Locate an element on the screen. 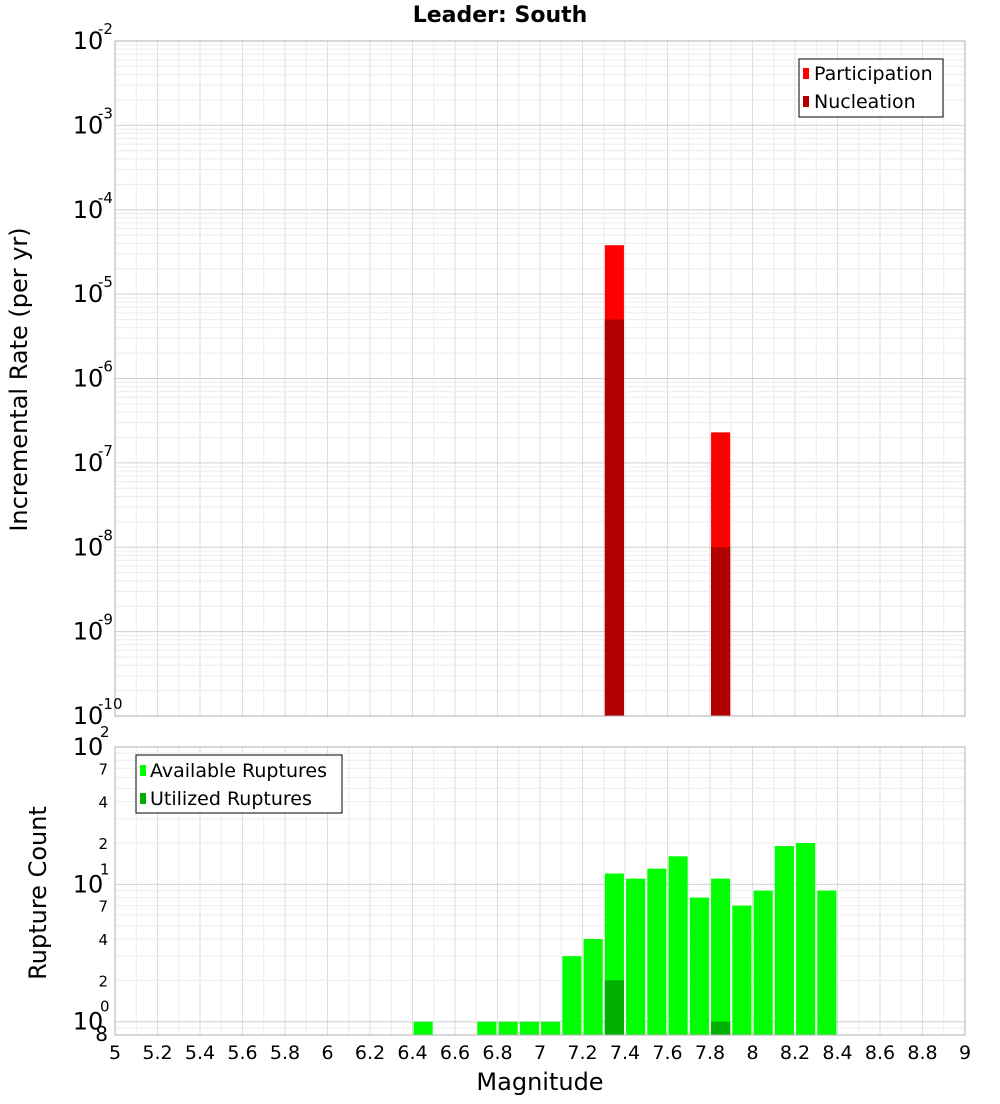 The height and width of the screenshot is (1104, 1000). y-minor-tick-label: 8 is located at coordinates (101, 1034).